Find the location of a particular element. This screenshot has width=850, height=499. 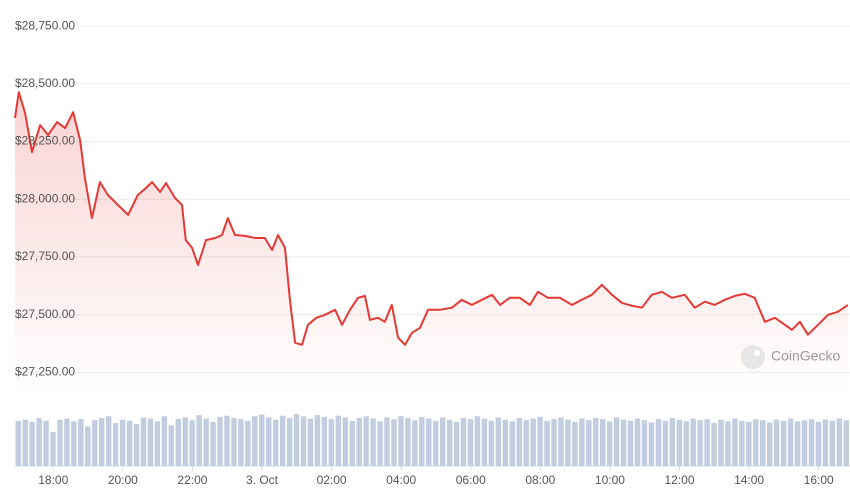

x-tick-label: 08:00 is located at coordinates (540, 480).